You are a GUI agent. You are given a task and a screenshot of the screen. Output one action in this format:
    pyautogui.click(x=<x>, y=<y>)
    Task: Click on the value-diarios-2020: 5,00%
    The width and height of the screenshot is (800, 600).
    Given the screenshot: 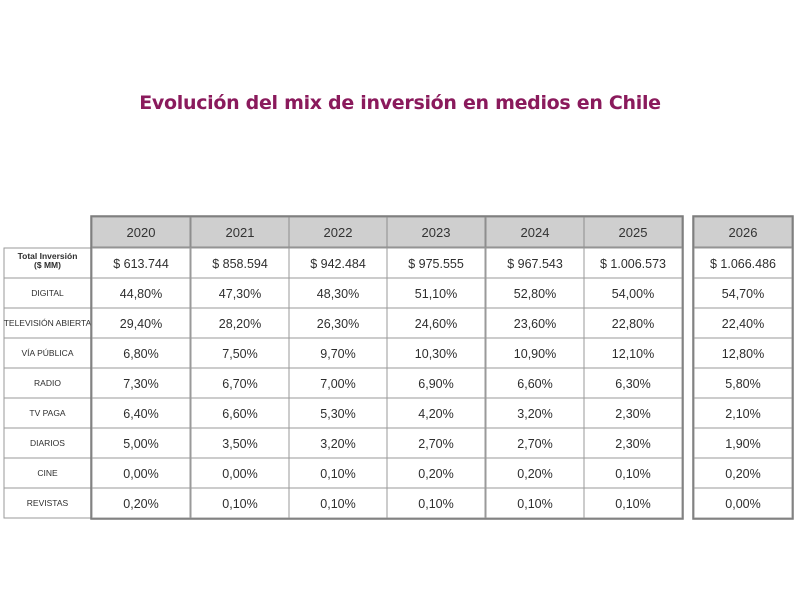 What is the action you would take?
    pyautogui.click(x=140, y=444)
    